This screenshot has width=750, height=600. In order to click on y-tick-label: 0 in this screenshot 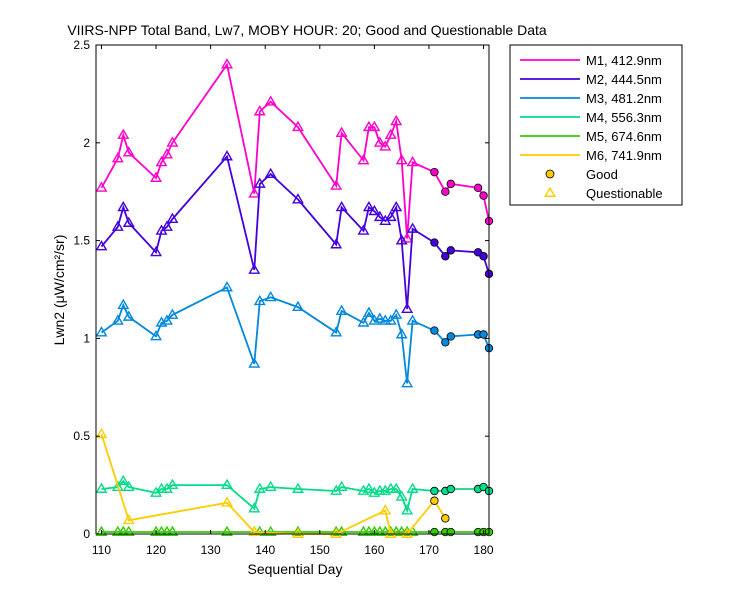, I will do `click(86, 534)`.